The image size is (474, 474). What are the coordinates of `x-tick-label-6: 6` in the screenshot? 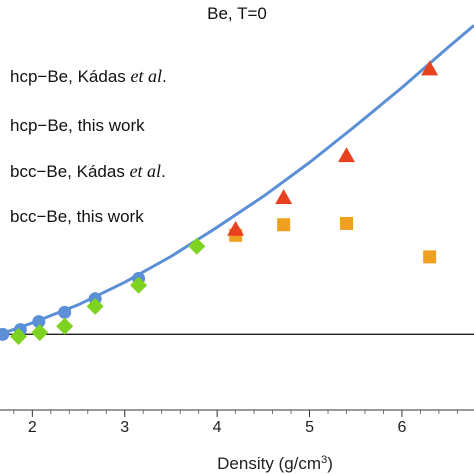 It's located at (401, 427).